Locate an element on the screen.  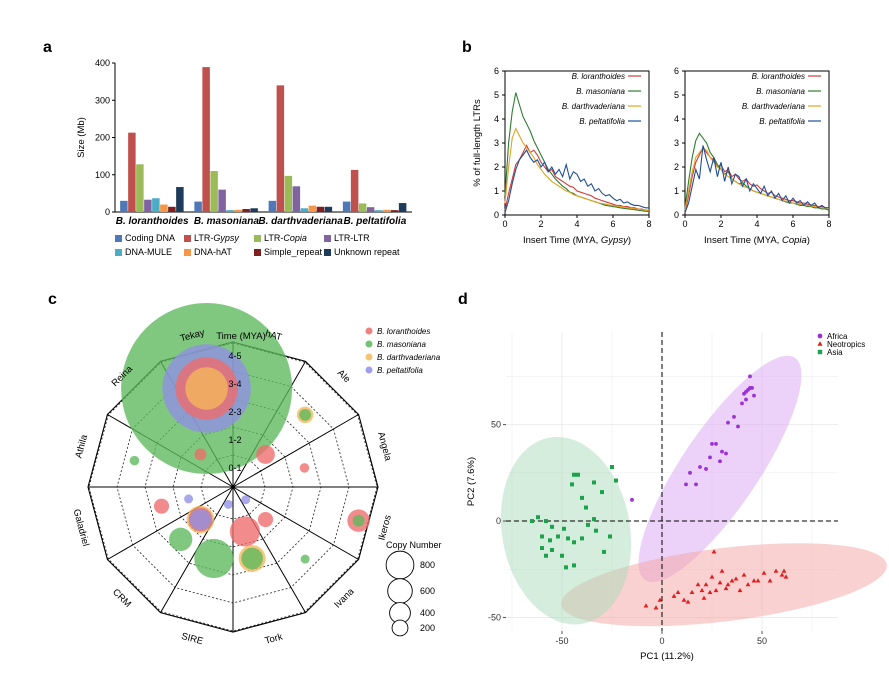
bubble-b-loranthoides-ale is located at coordinates (265, 454).